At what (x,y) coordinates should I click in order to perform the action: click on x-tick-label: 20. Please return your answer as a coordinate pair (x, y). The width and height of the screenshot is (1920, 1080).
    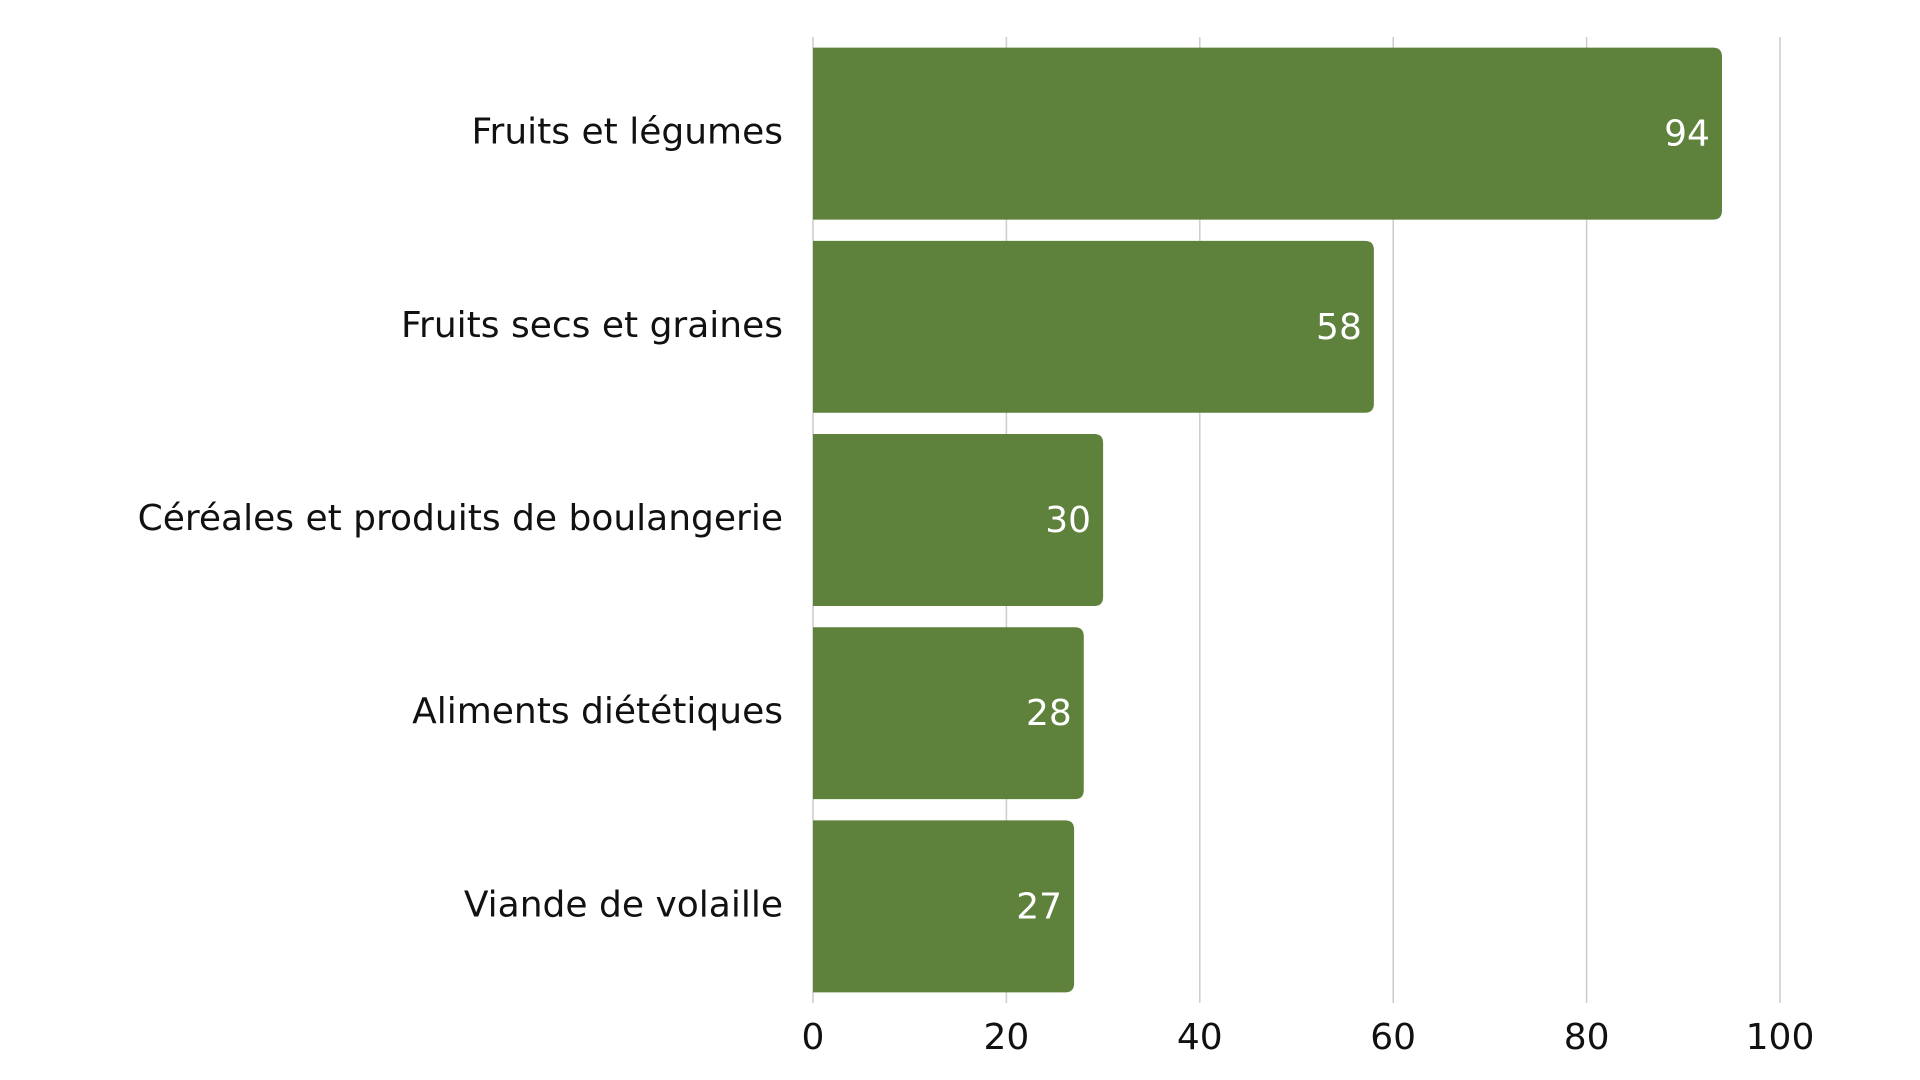
    Looking at the image, I should click on (1006, 1037).